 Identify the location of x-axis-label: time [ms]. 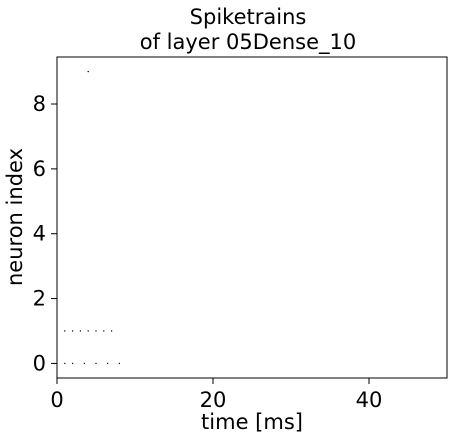
(252, 422).